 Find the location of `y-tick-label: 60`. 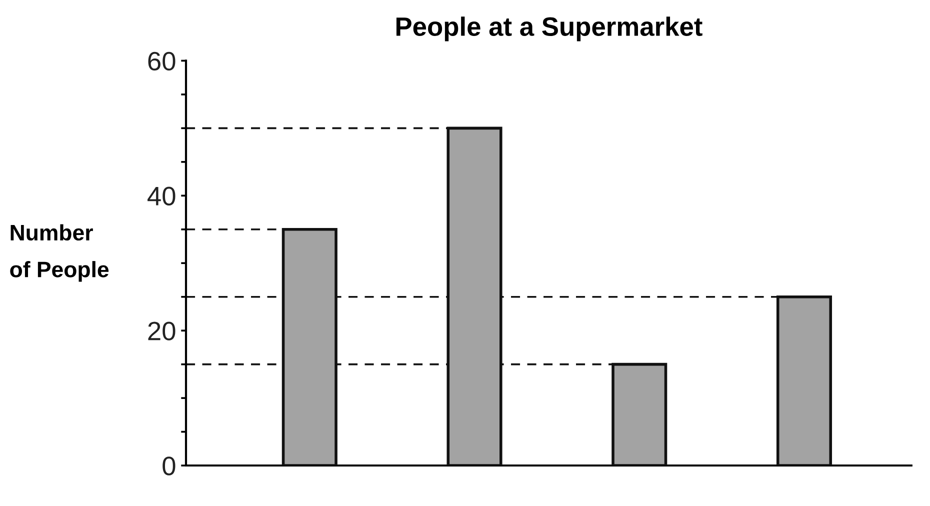

y-tick-label: 60 is located at coordinates (162, 61).